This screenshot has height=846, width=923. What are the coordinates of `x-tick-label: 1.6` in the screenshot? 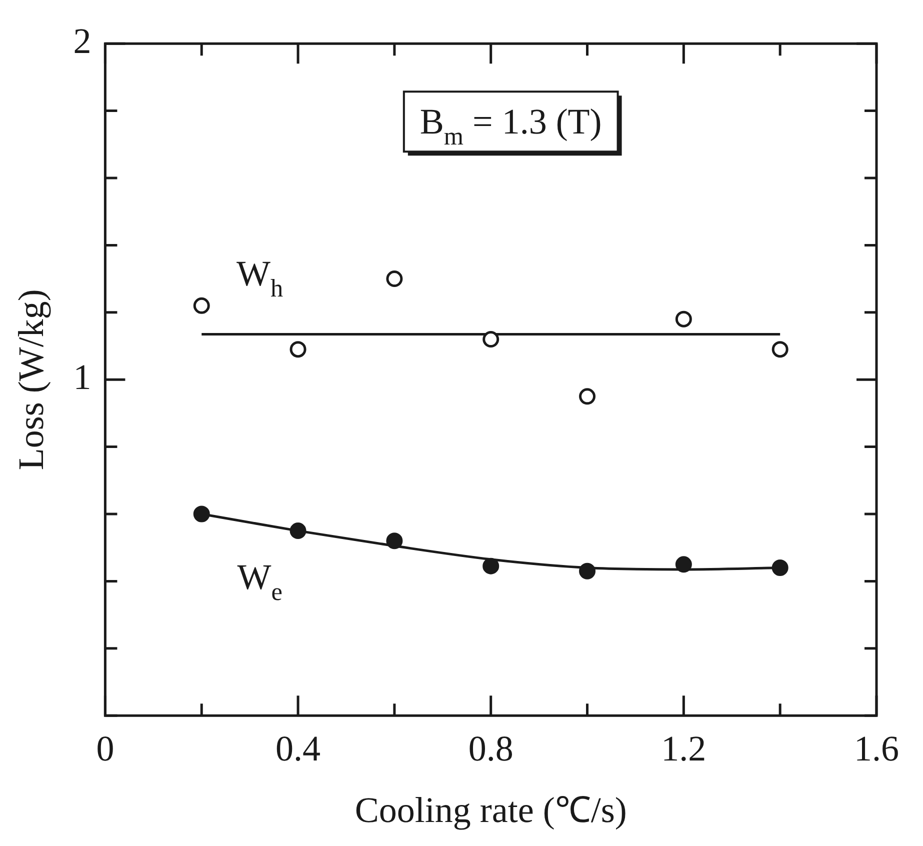 It's located at (876, 748).